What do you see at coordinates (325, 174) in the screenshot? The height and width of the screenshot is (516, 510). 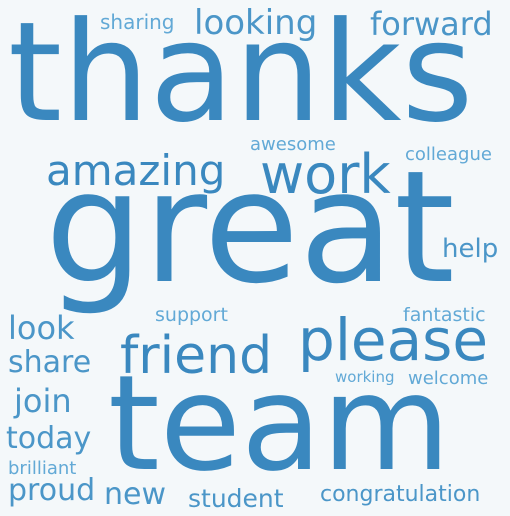 I see `word-work: work` at bounding box center [325, 174].